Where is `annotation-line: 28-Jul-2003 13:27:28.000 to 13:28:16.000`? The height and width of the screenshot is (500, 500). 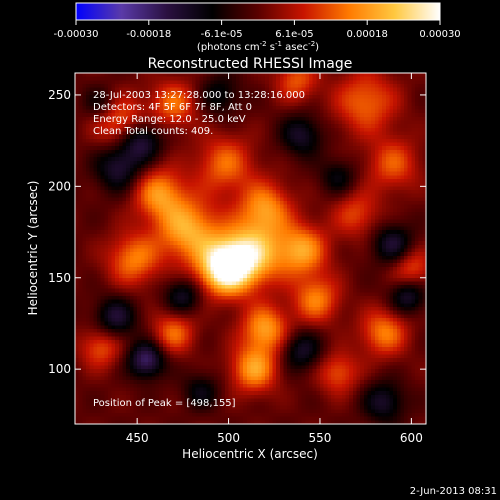 annotation-line: 28-Jul-2003 13:27:28.000 to 13:28:16.000 is located at coordinates (199, 95).